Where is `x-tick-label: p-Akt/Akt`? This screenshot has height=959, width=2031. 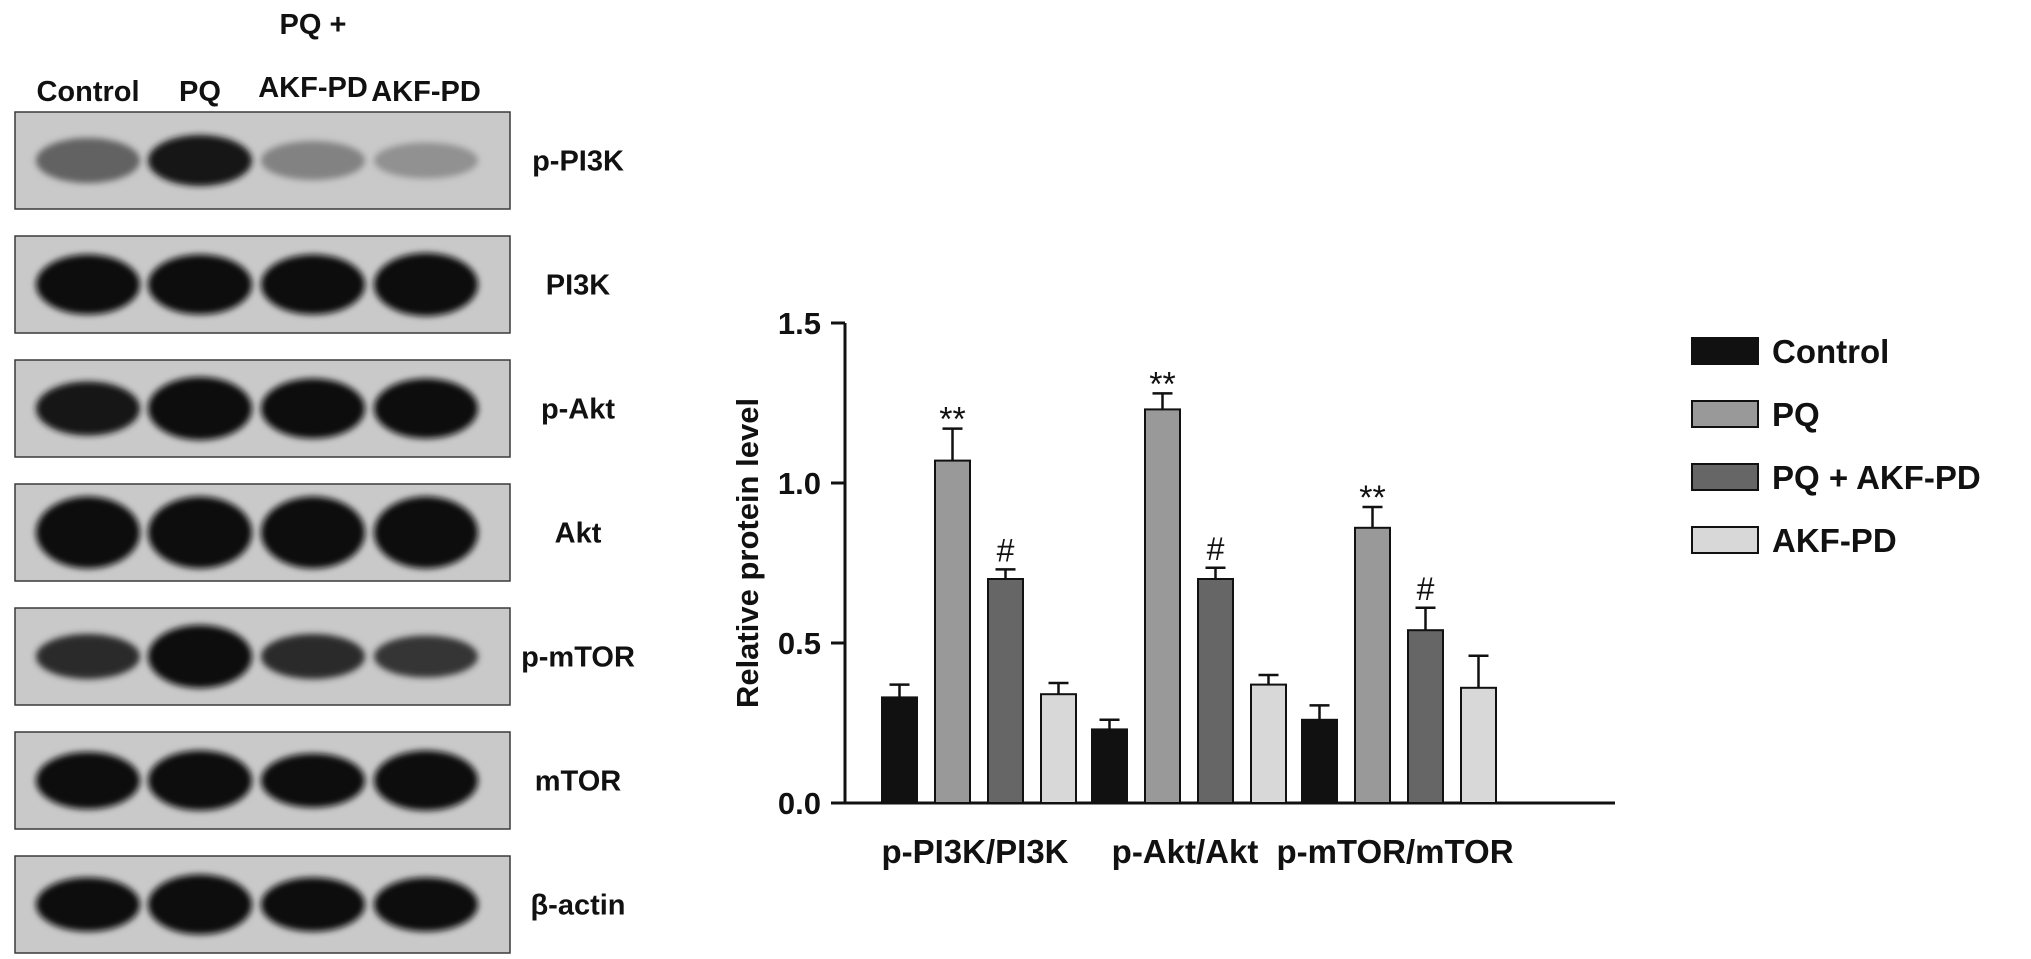 x-tick-label: p-Akt/Akt is located at coordinates (1185, 851).